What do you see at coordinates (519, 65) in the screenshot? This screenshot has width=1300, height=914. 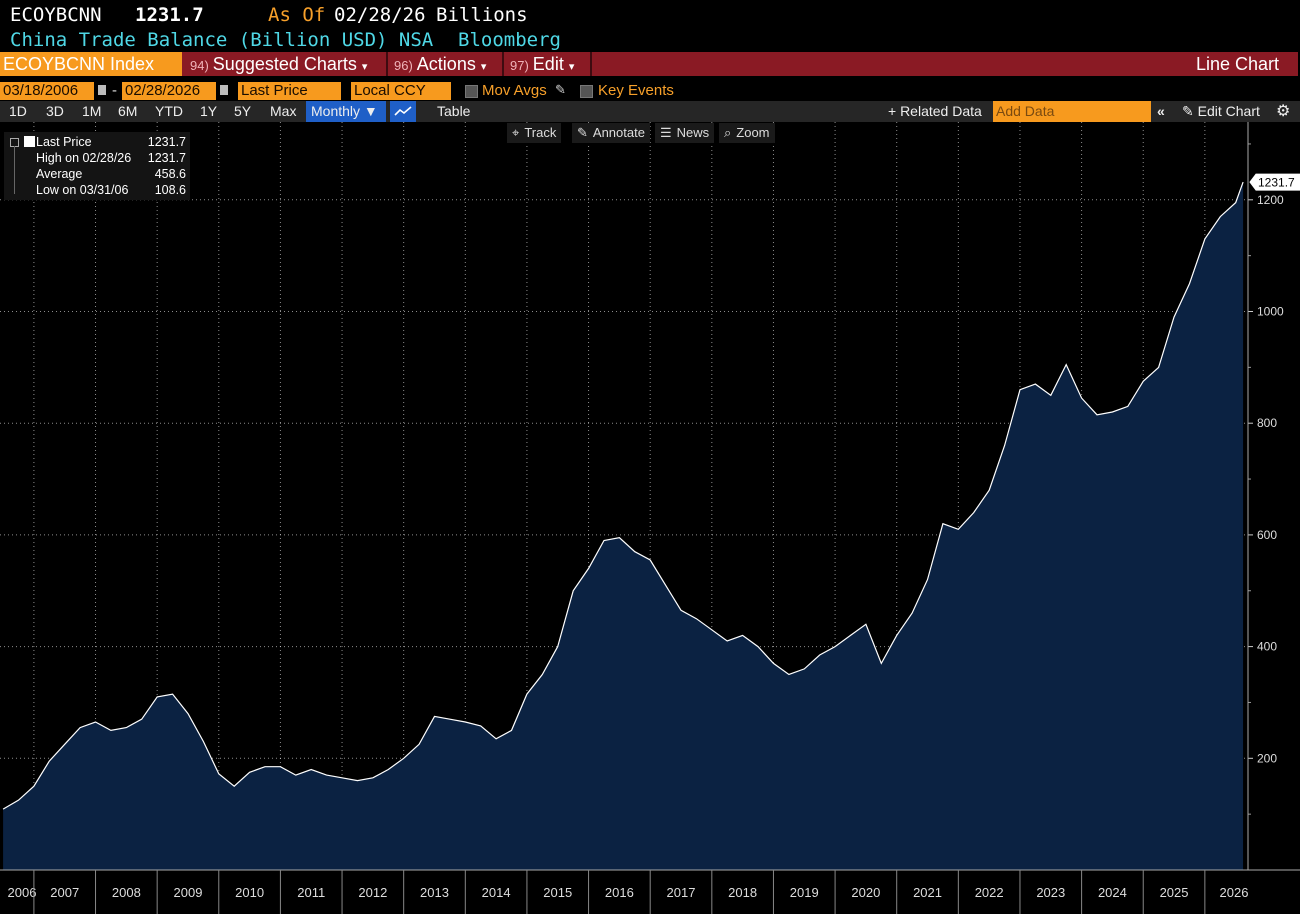 I see `edit-num: 97)` at bounding box center [519, 65].